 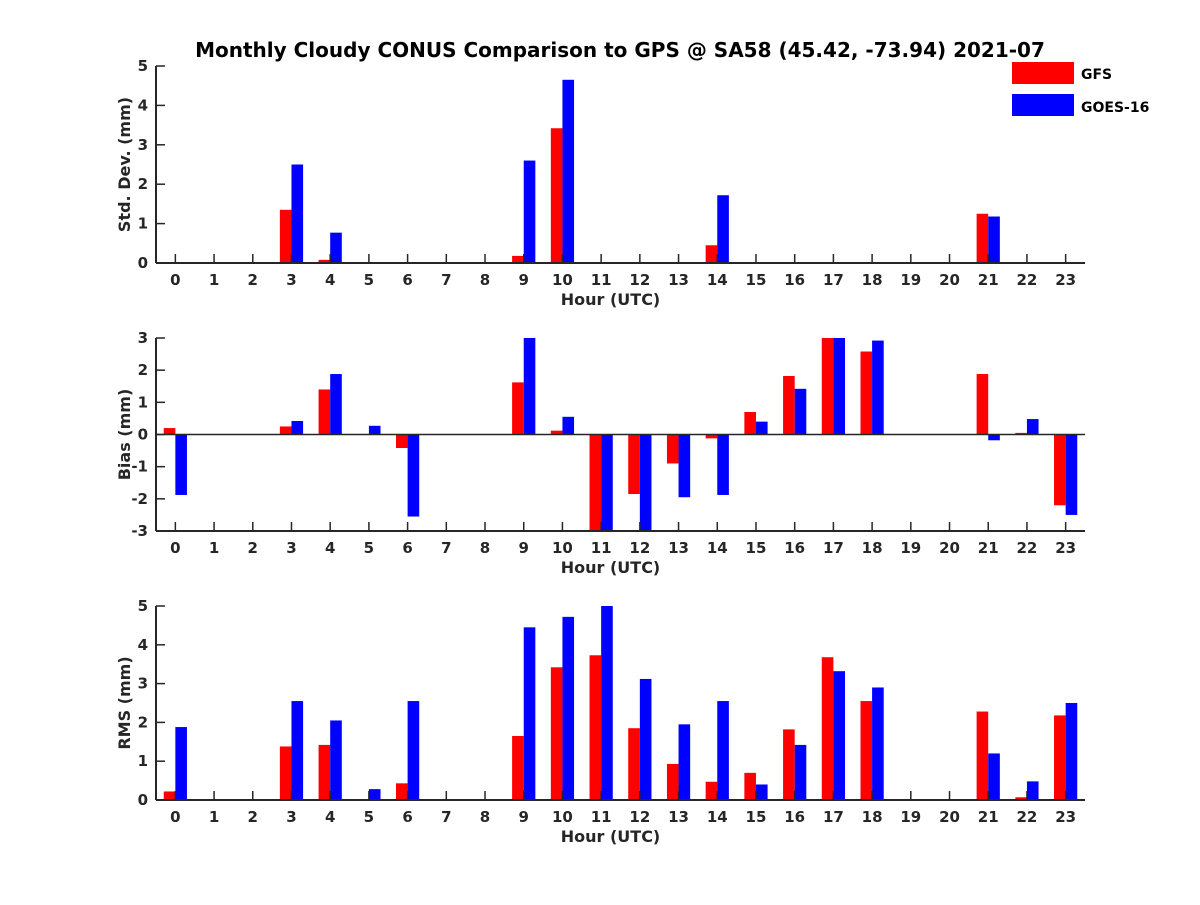 I want to click on x-tick-label-bias: 14, so click(x=717, y=548).